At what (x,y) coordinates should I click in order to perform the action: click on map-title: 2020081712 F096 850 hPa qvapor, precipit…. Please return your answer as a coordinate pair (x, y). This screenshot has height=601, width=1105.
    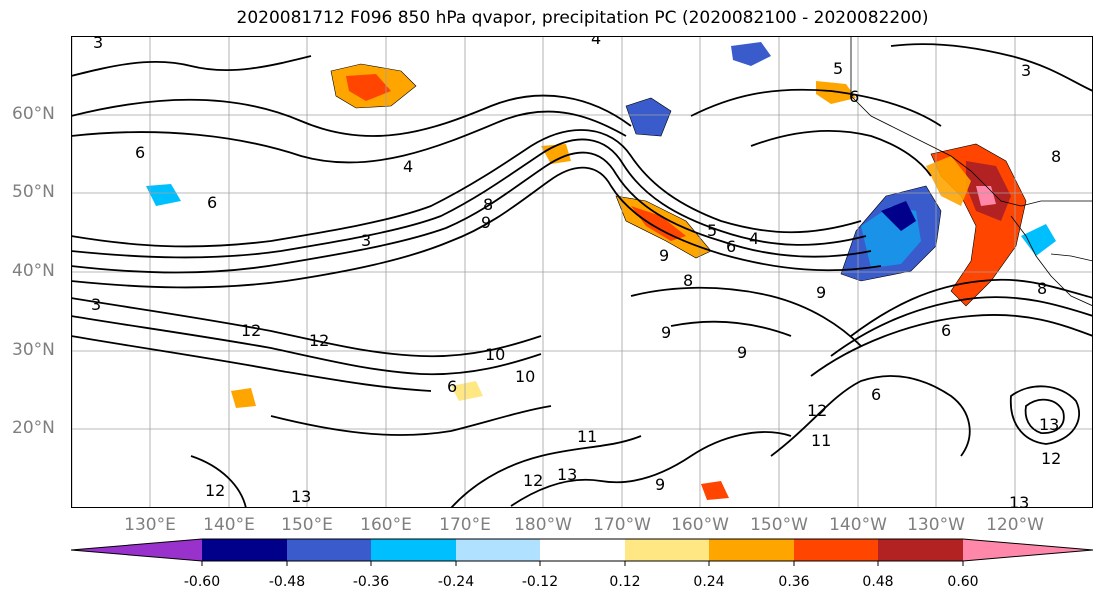
    Looking at the image, I should click on (582, 18).